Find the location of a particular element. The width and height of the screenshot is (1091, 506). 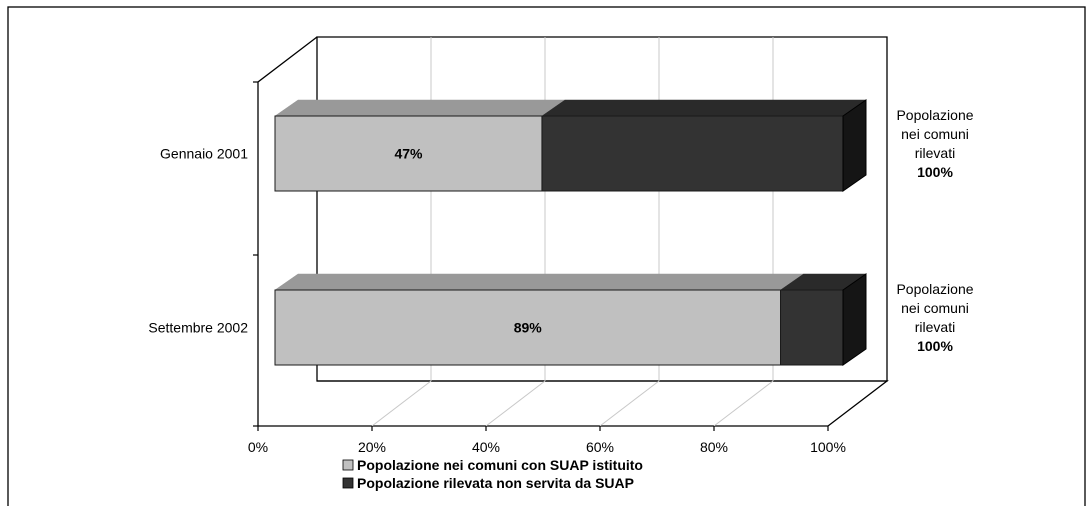

data-label-1: 89% is located at coordinates (528, 328).